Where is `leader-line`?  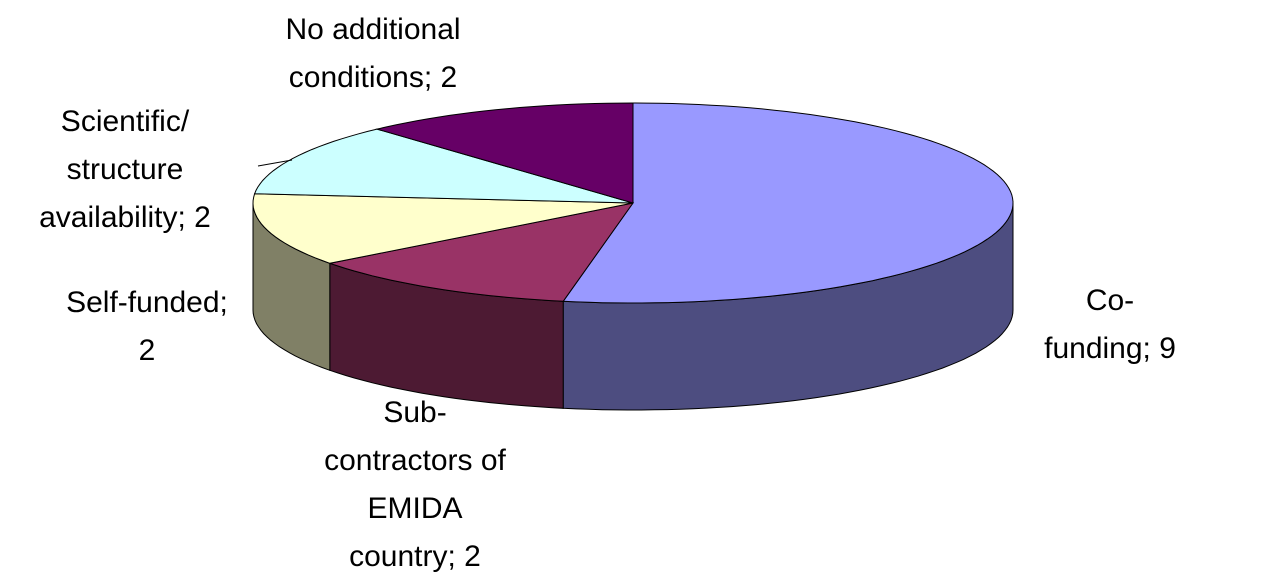 leader-line is located at coordinates (275, 163).